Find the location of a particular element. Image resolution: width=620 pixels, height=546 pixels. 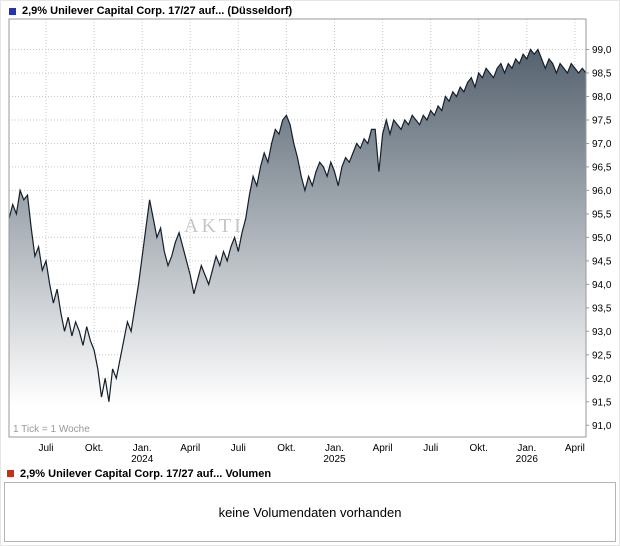

svg-text: 98,0 is located at coordinates (602, 97).